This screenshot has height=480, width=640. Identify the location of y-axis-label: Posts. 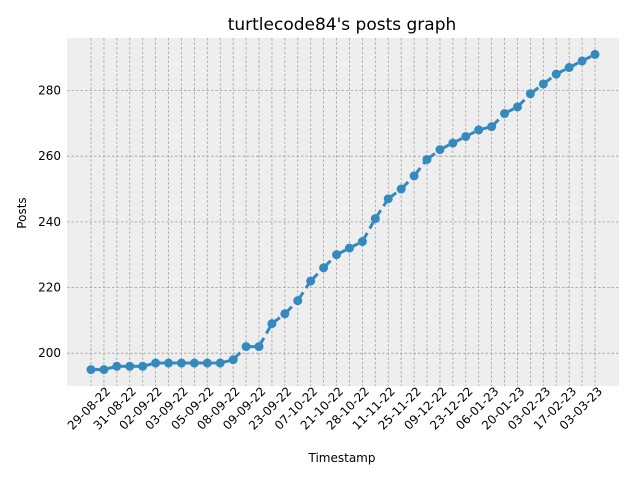
(22, 212).